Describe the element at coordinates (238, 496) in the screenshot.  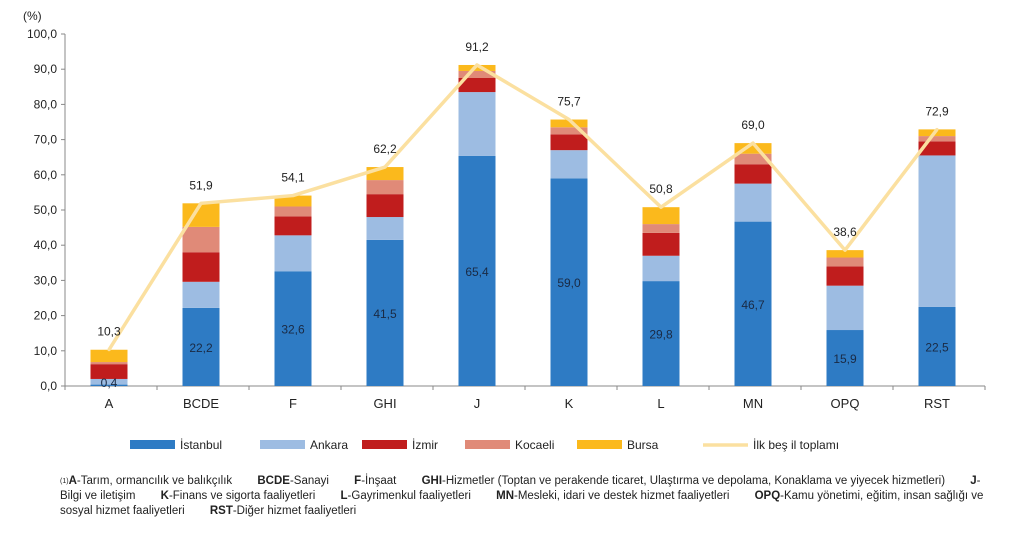
I see `footnote-item: K-Finans ve sigorta faaliyetleri` at that location.